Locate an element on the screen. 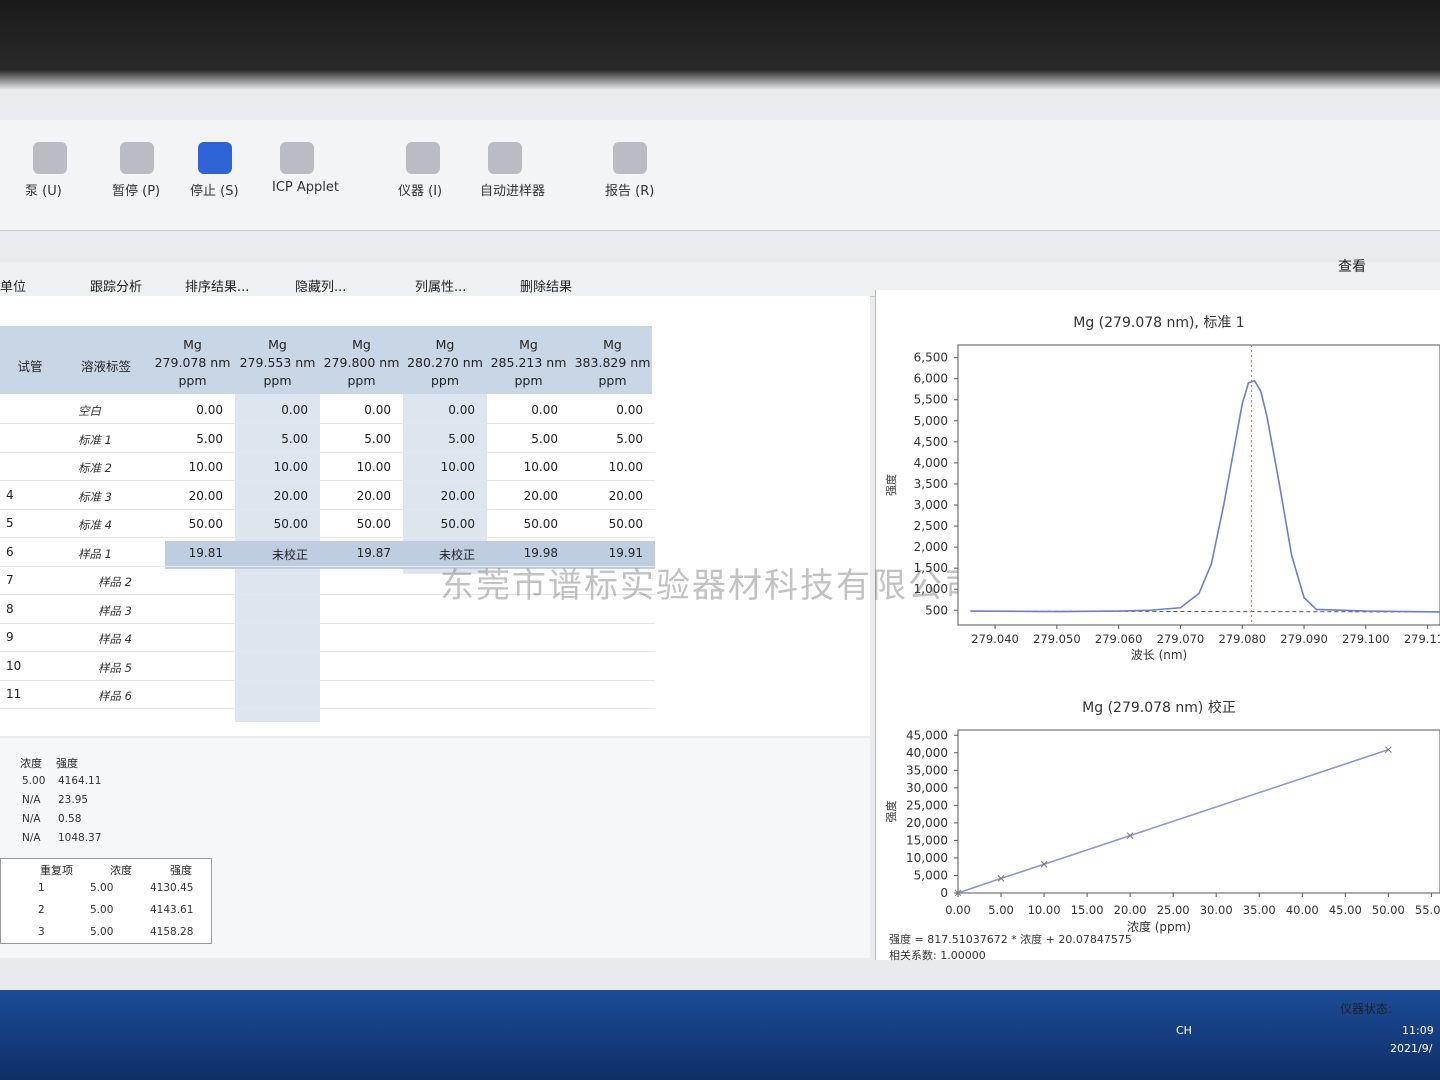  x-tick-label: 10.00 is located at coordinates (1044, 910).